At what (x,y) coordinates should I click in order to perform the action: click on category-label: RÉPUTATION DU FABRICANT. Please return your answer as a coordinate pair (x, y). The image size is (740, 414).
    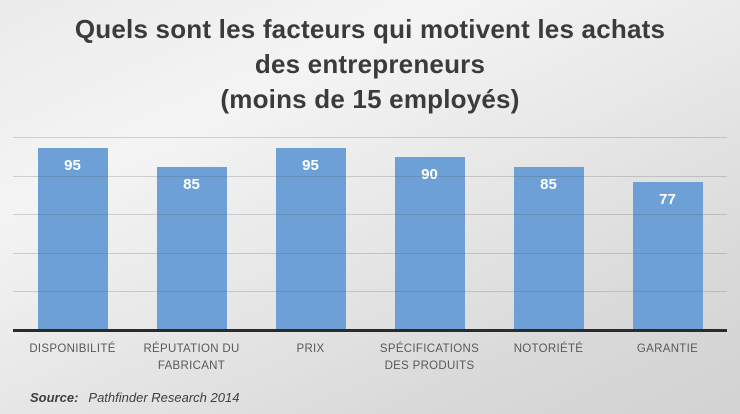
    Looking at the image, I should click on (191, 357).